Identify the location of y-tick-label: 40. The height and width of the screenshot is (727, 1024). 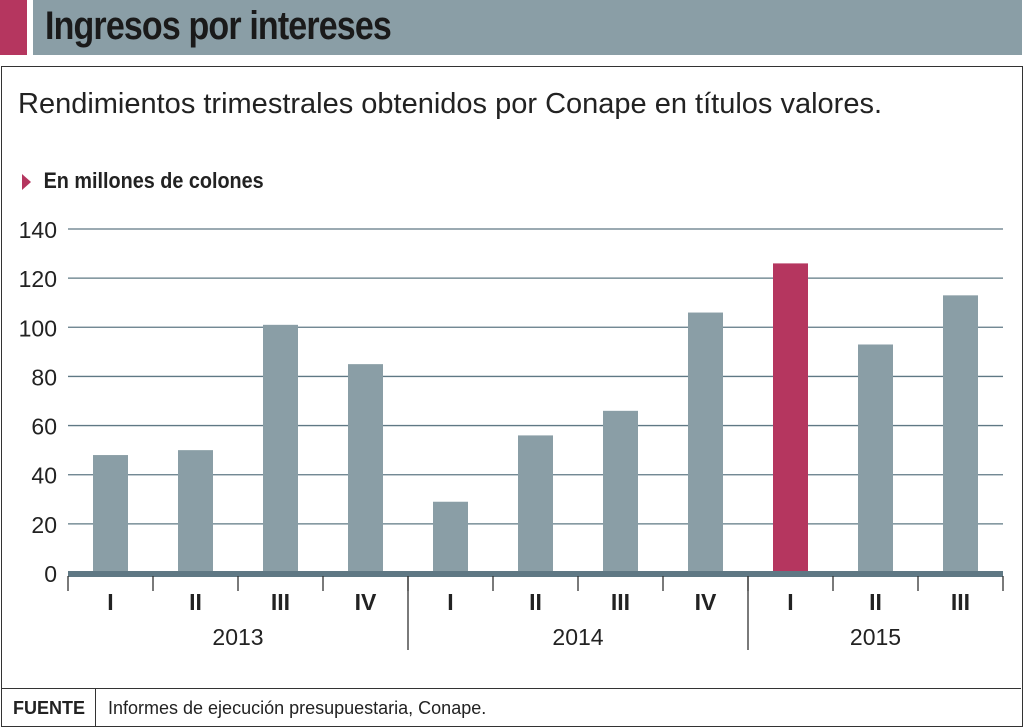
(44, 476).